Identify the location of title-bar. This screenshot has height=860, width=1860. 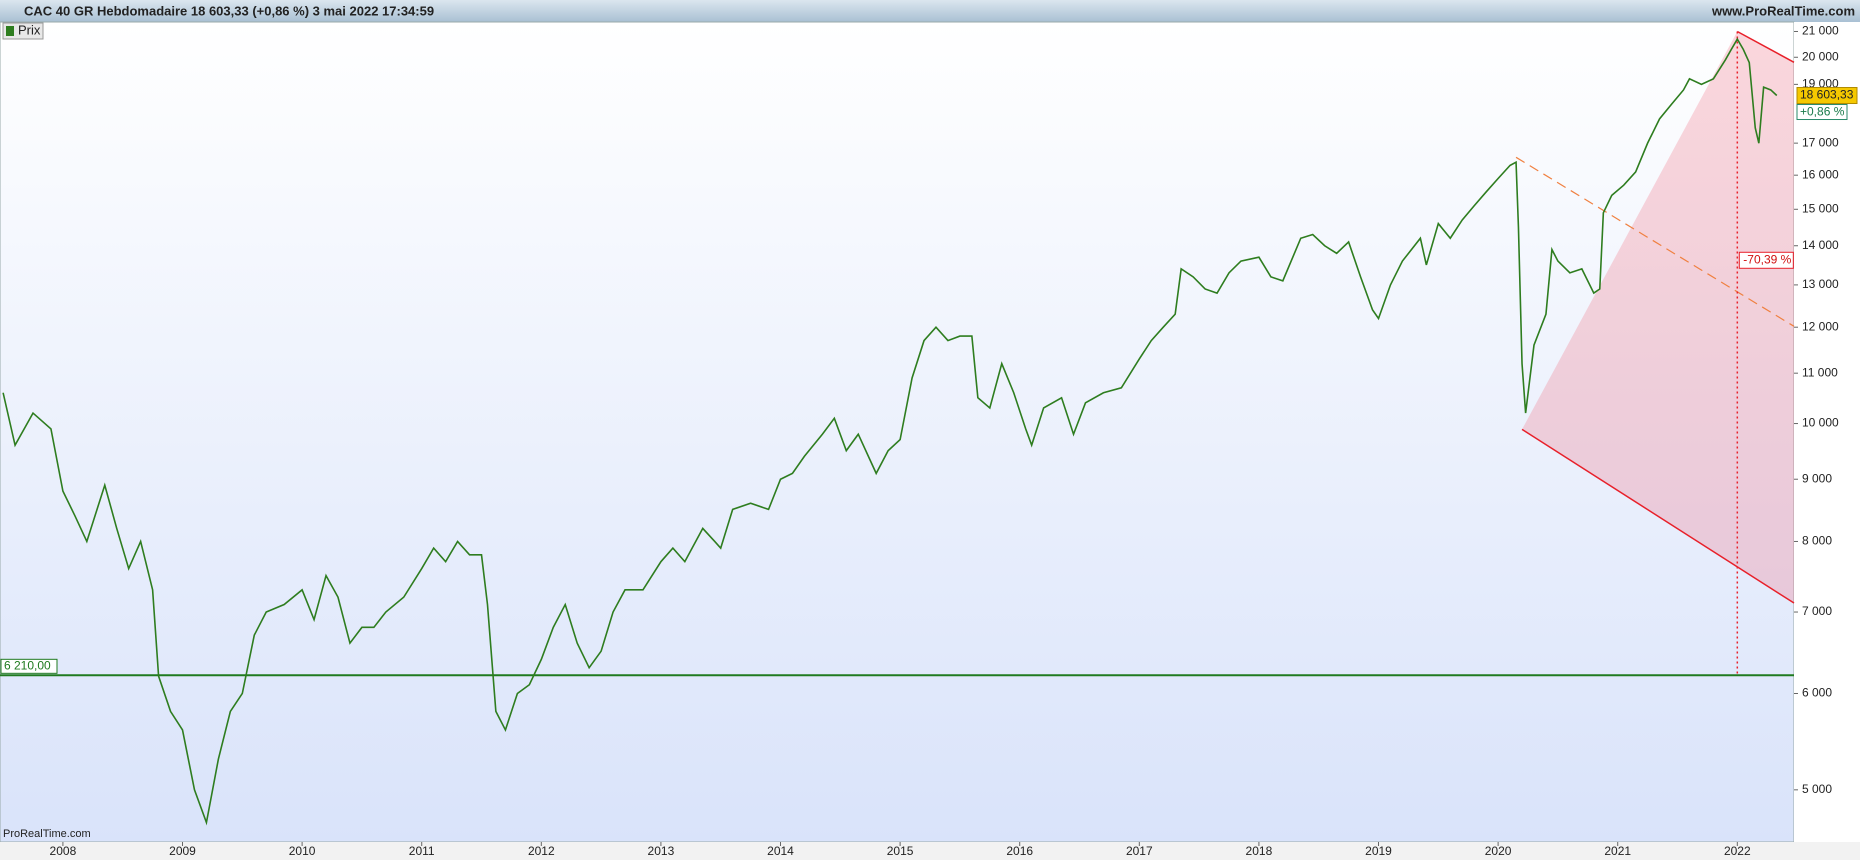
(930, 11).